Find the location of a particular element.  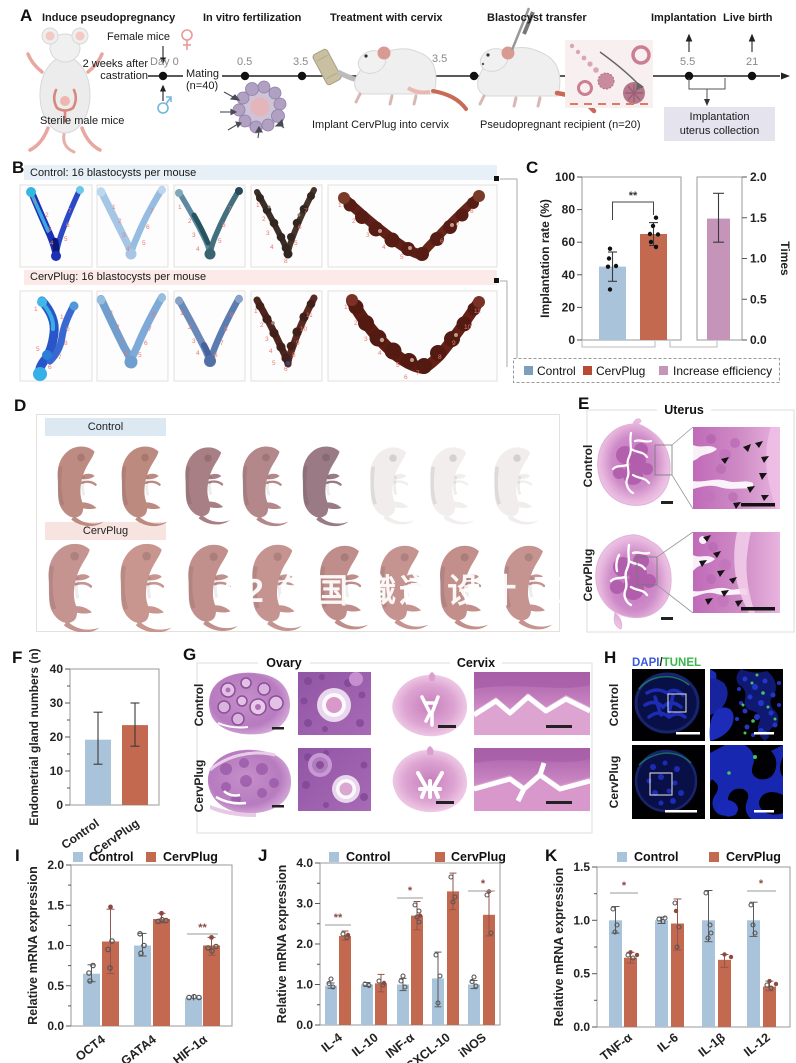

svg-text: Endometrial gland numbers (n) is located at coordinates (34, 736).